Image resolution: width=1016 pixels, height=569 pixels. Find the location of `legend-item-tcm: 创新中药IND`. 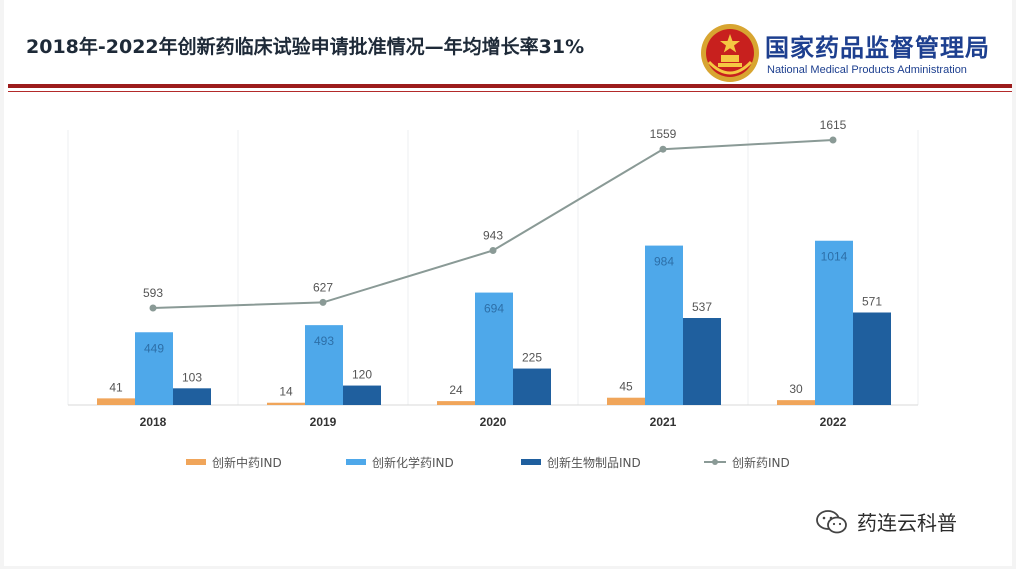

legend-item-tcm: 创新中药IND is located at coordinates (234, 462).